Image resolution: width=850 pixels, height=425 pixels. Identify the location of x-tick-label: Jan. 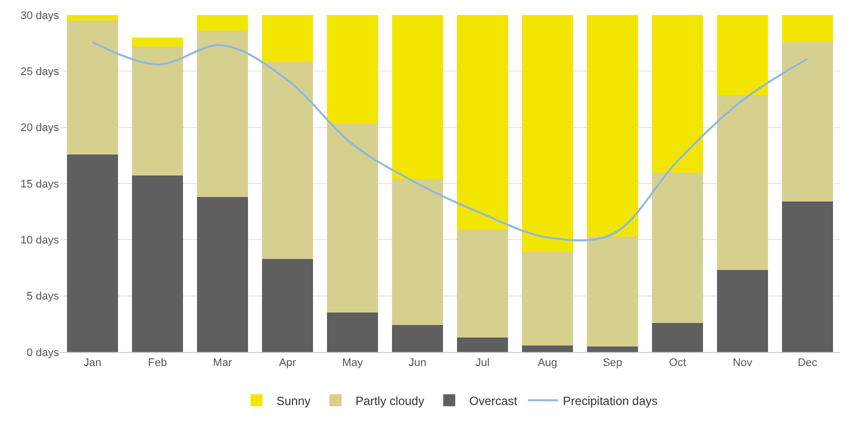
(93, 363).